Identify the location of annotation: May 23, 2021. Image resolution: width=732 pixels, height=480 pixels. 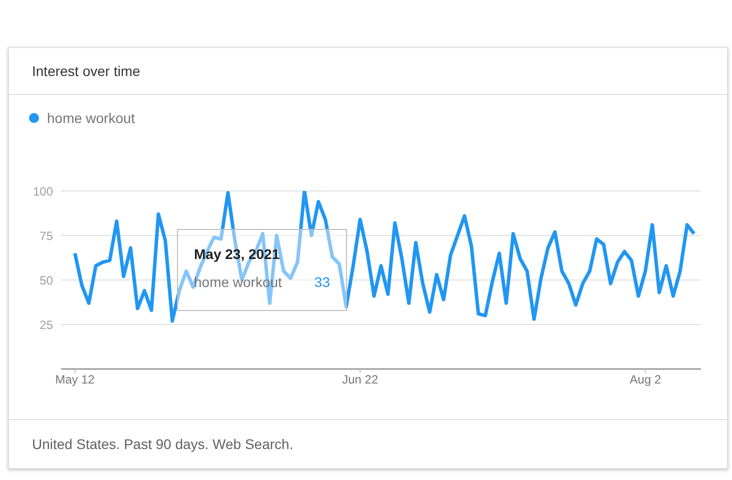
(237, 254).